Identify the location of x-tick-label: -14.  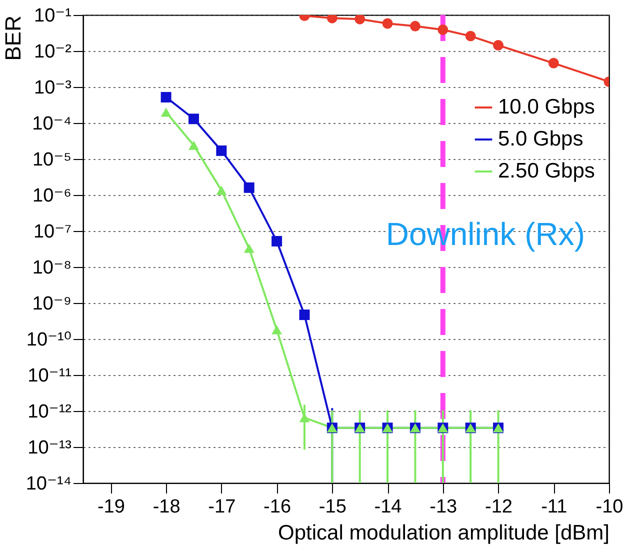
(388, 507).